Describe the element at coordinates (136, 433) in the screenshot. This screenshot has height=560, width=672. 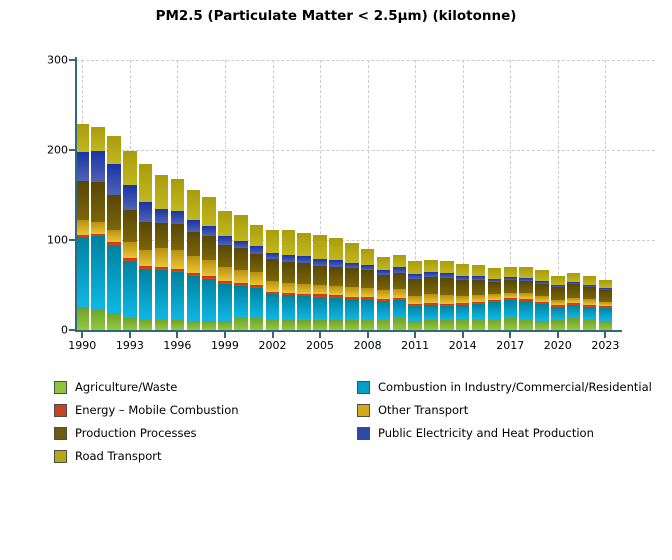
I see `legend-label: Production Processes` at that location.